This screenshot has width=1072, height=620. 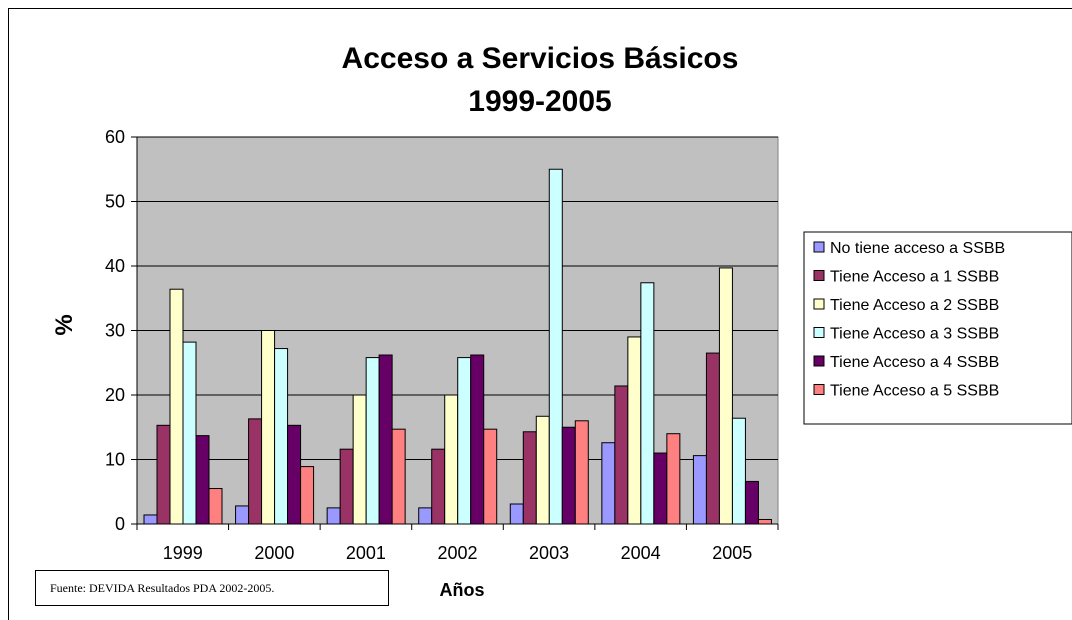 What do you see at coordinates (549, 553) in the screenshot?
I see `x-tick-label: 2003` at bounding box center [549, 553].